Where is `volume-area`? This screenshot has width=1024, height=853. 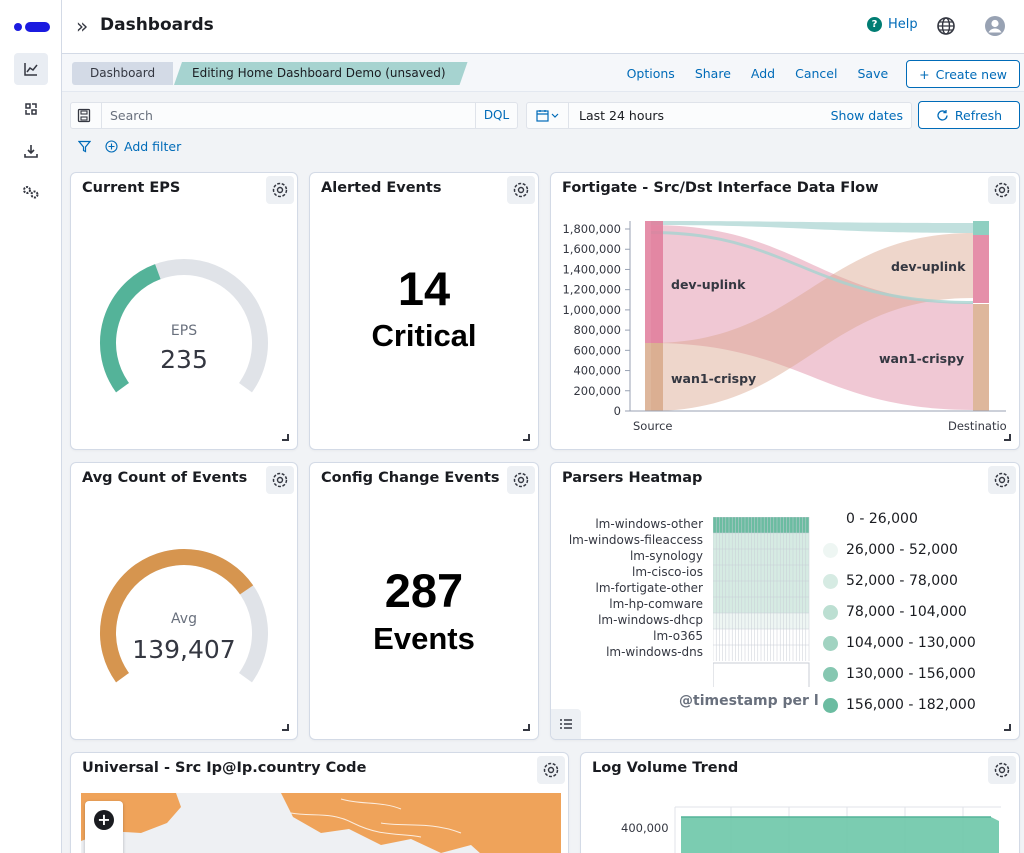
volume-area is located at coordinates (840, 835).